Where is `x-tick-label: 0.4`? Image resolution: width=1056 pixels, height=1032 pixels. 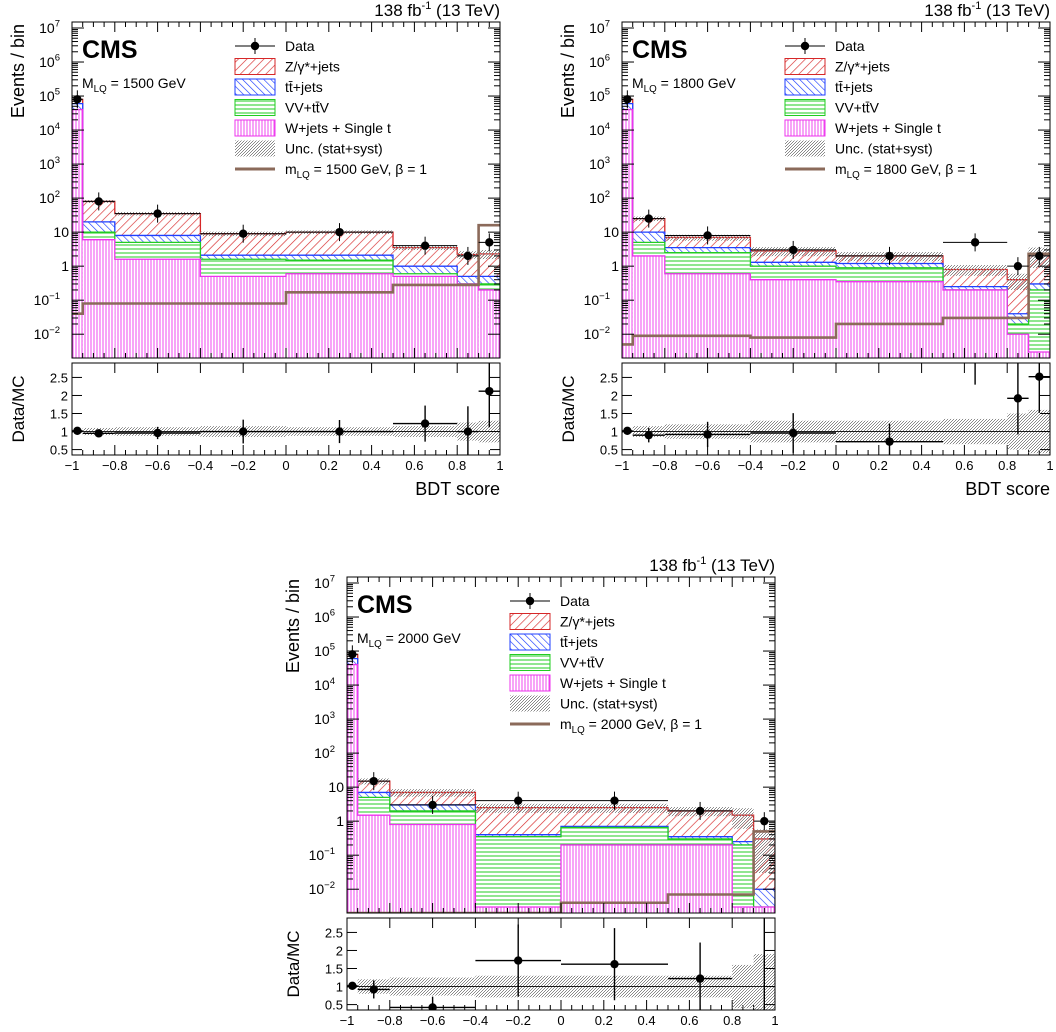
x-tick-label: 0.4 is located at coordinates (647, 1020).